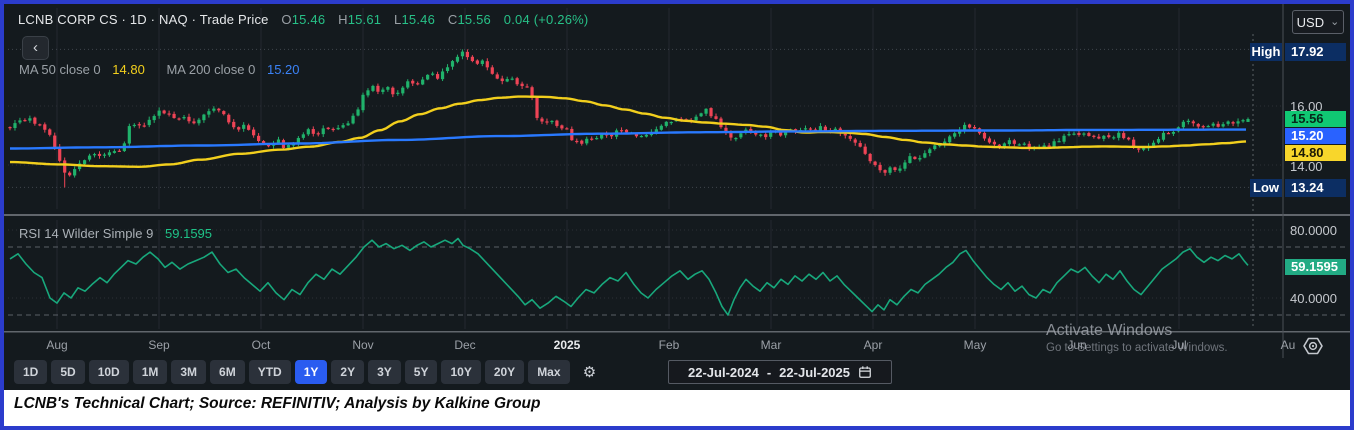  What do you see at coordinates (567, 345) in the screenshot?
I see `time-axis-label-2025: 2025` at bounding box center [567, 345].